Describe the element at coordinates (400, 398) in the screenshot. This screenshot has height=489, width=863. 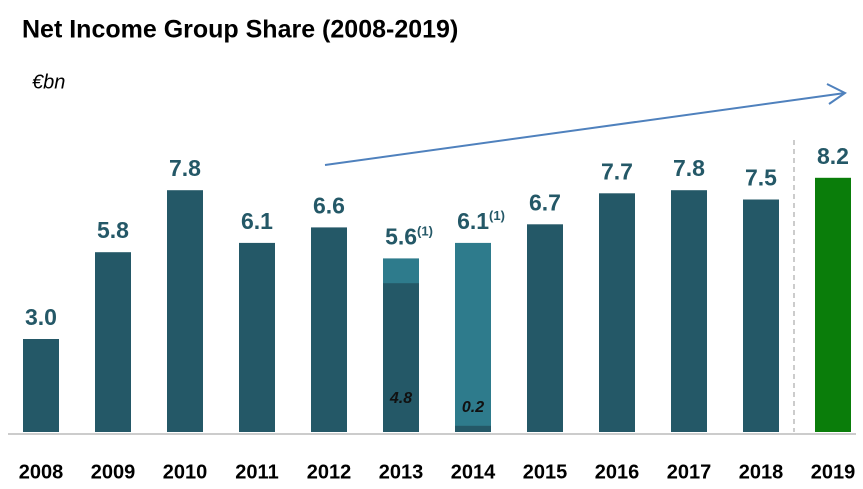
I see `segment-label: 4.8` at that location.